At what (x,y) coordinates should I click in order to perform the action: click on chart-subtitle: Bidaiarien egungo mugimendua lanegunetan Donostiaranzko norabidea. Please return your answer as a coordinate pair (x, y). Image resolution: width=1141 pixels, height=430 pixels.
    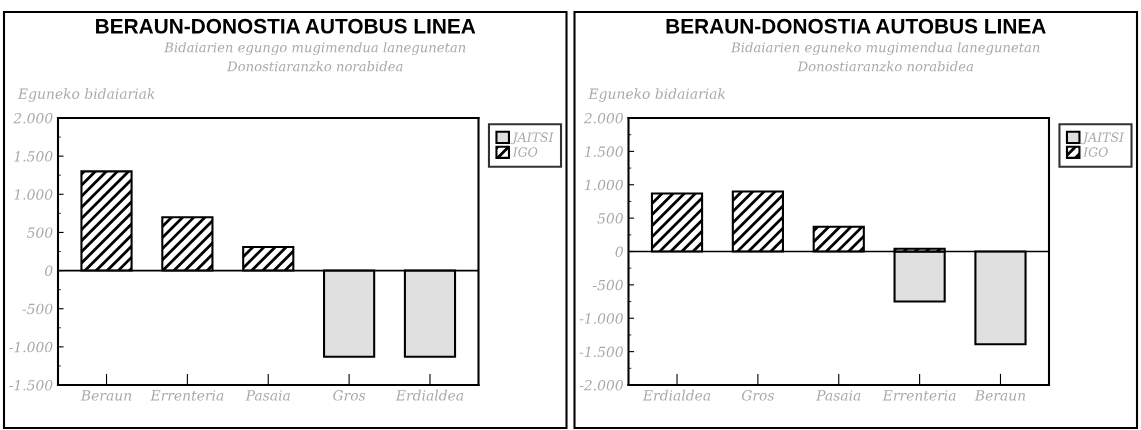
    Looking at the image, I should click on (315, 57).